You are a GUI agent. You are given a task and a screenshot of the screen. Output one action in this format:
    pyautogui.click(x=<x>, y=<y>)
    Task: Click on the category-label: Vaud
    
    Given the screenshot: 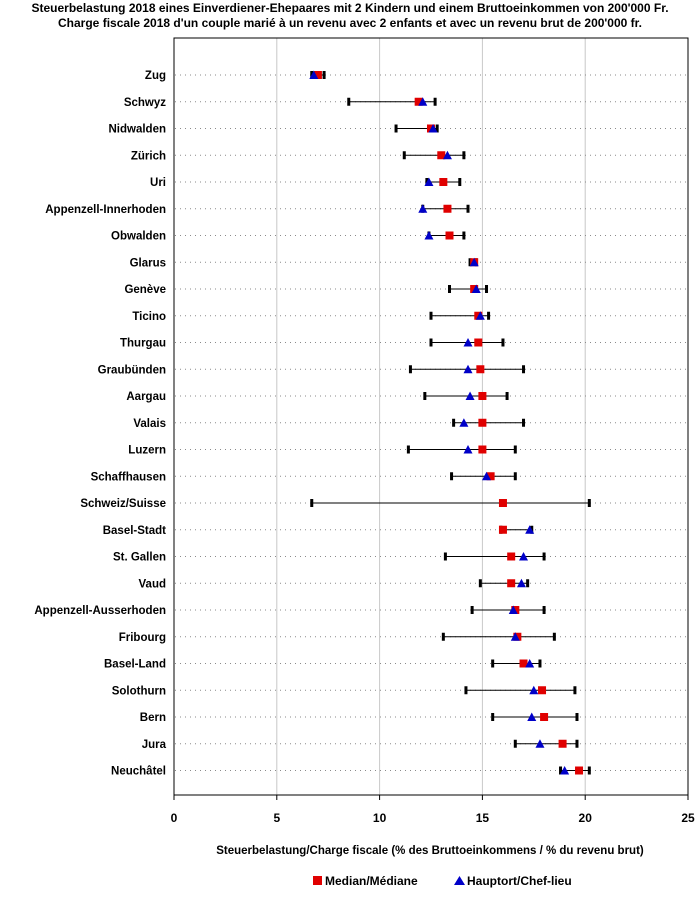 What is the action you would take?
    pyautogui.click(x=152, y=584)
    